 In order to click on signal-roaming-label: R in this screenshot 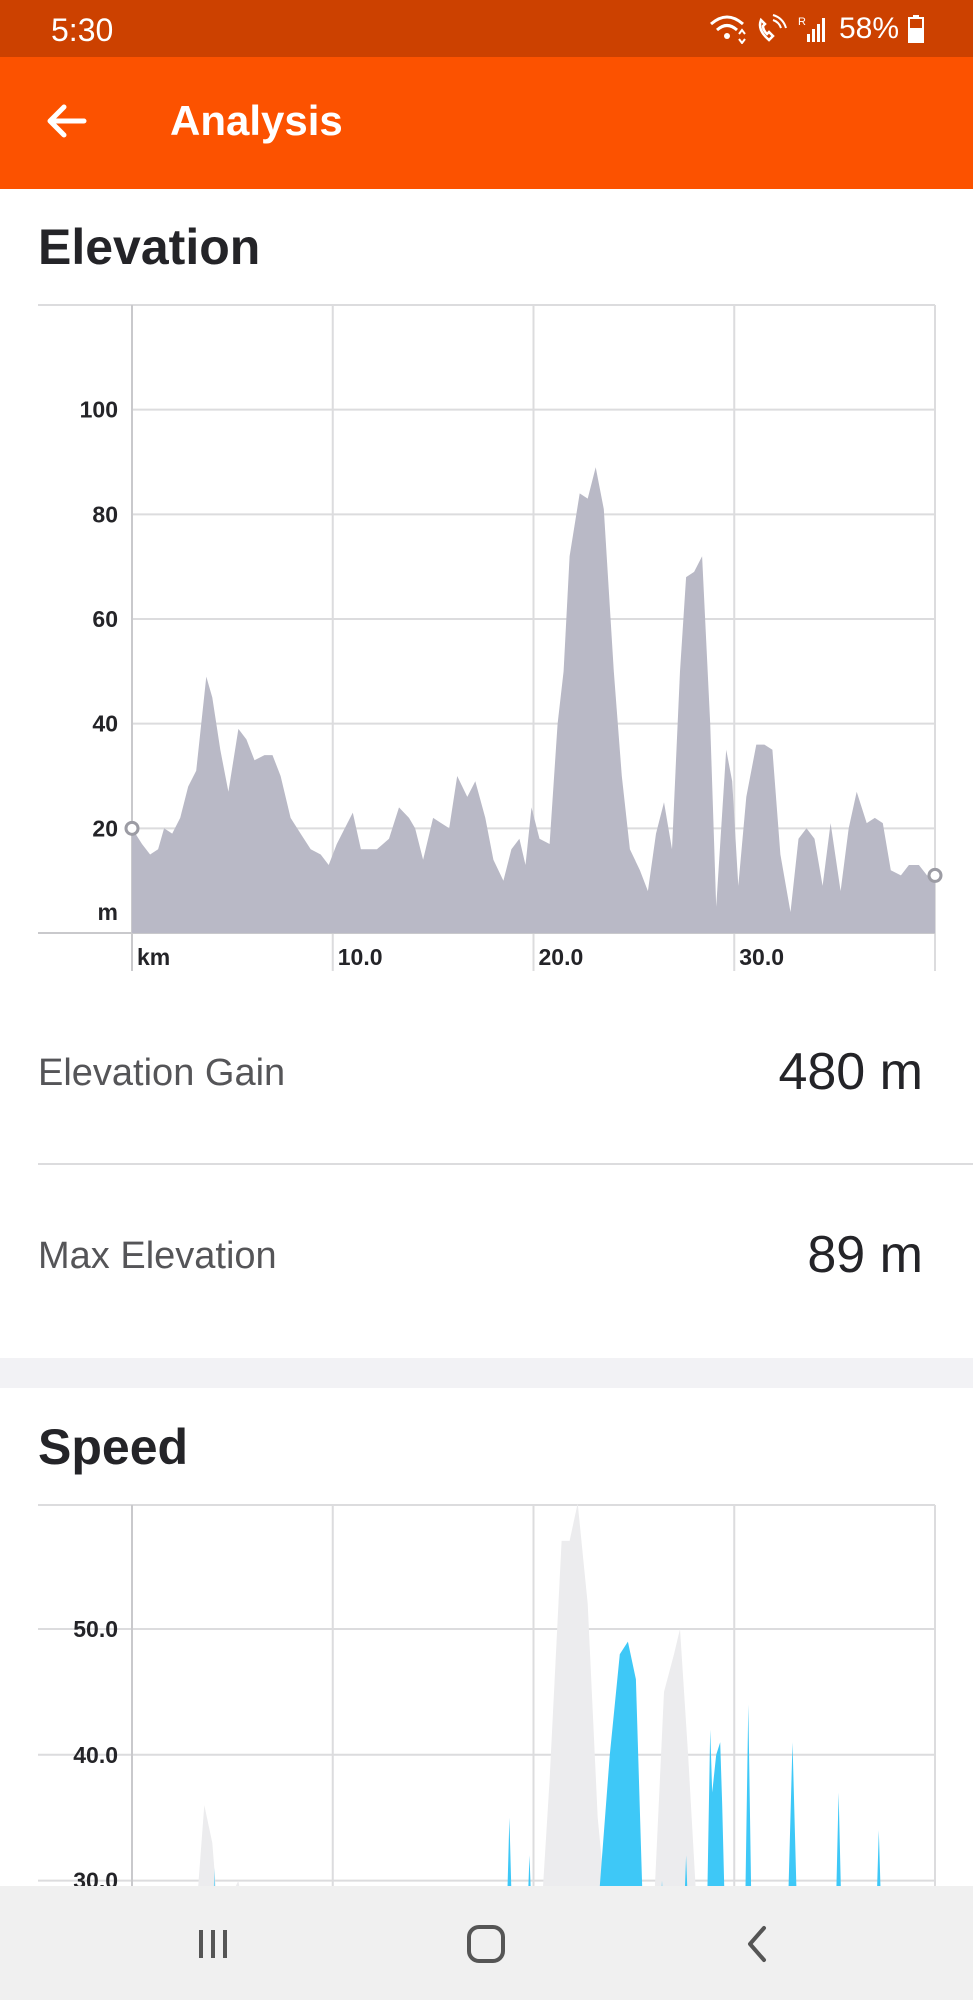, I will do `click(802, 22)`.